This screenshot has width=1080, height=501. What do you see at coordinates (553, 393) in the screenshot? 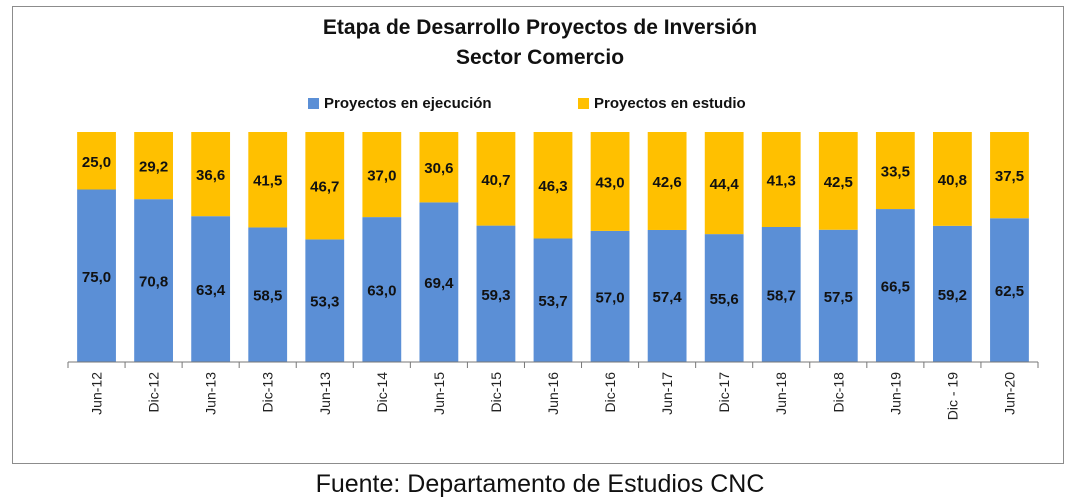
I see `x-tick-label: Jun-16` at bounding box center [553, 393].